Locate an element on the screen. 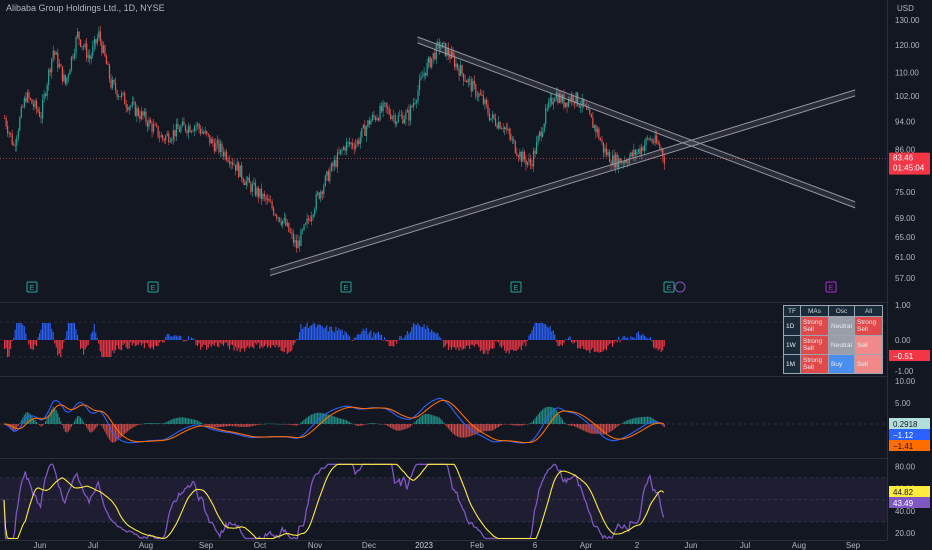  rating-value-bg is located at coordinates (909, 355).